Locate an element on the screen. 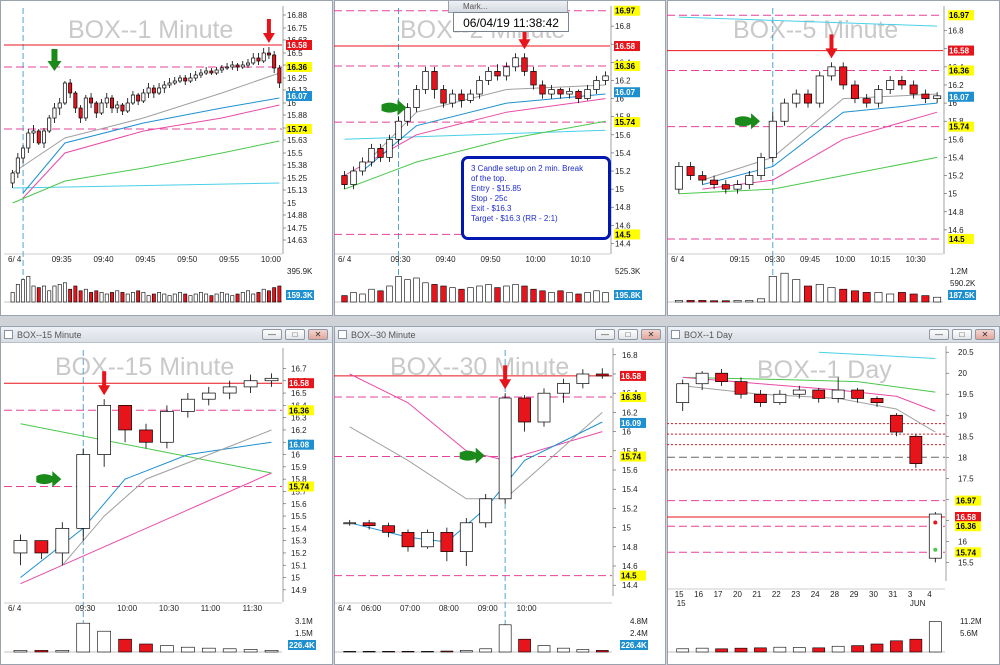 Image resolution: width=1000 pixels, height=665 pixels. y-tick-label: 15.6 is located at coordinates (956, 139).